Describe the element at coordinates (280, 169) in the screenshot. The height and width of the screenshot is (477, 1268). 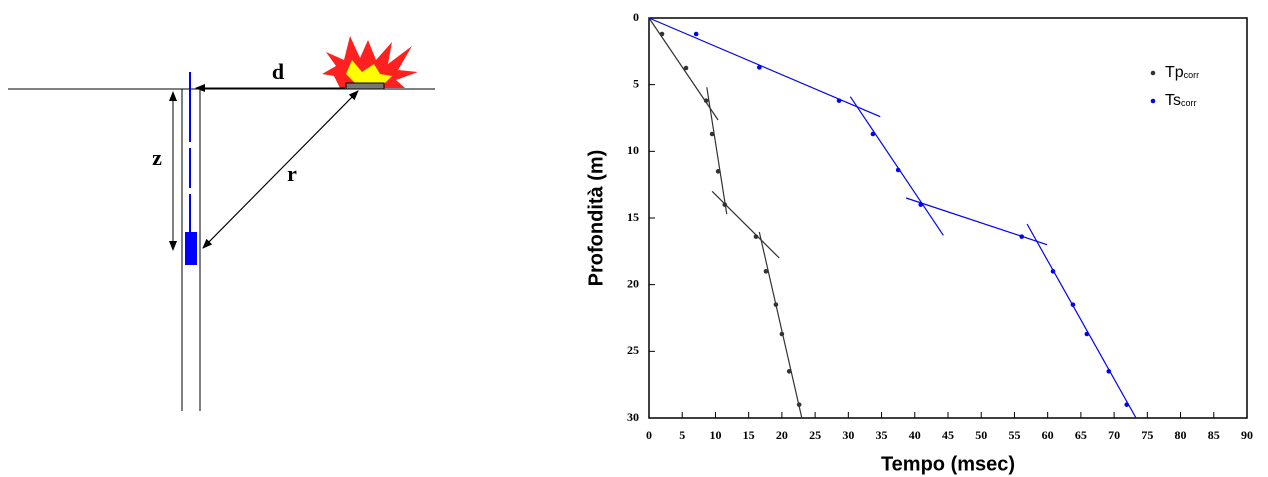
I see `r-arrow` at that location.